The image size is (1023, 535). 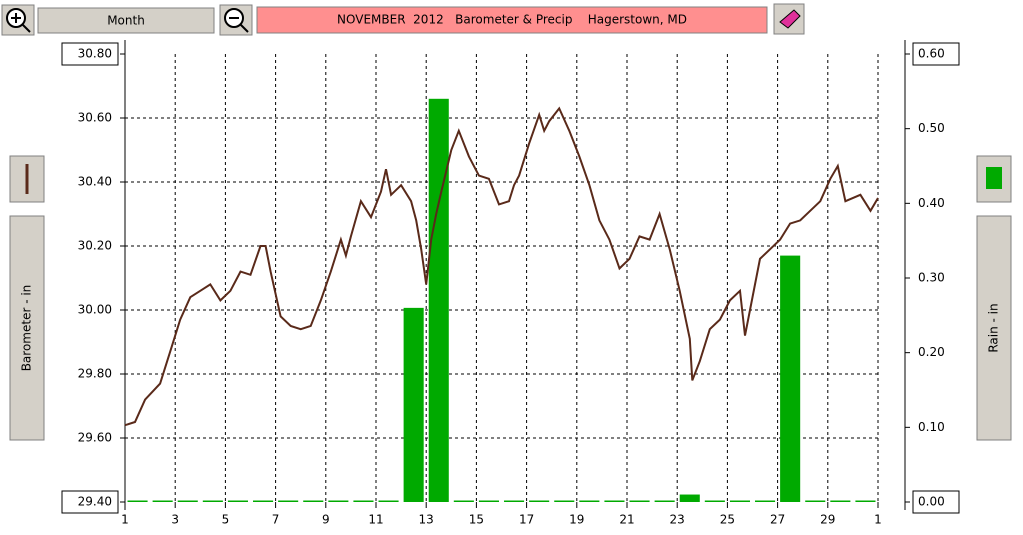 I want to click on x-tick-label: 3, so click(x=175, y=520).